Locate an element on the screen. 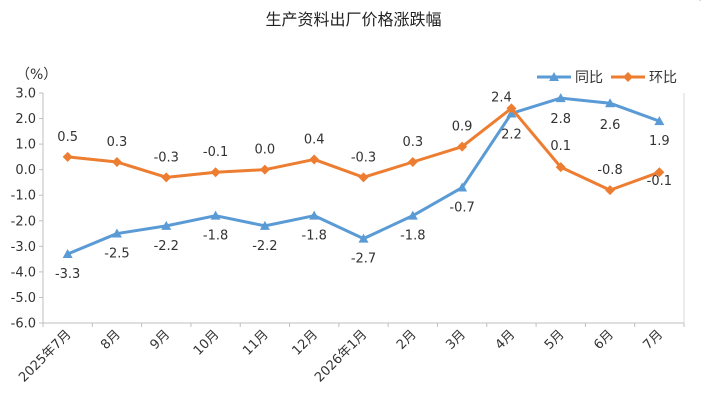 This screenshot has width=707, height=407. x-tick-label: 9月 is located at coordinates (160, 340).